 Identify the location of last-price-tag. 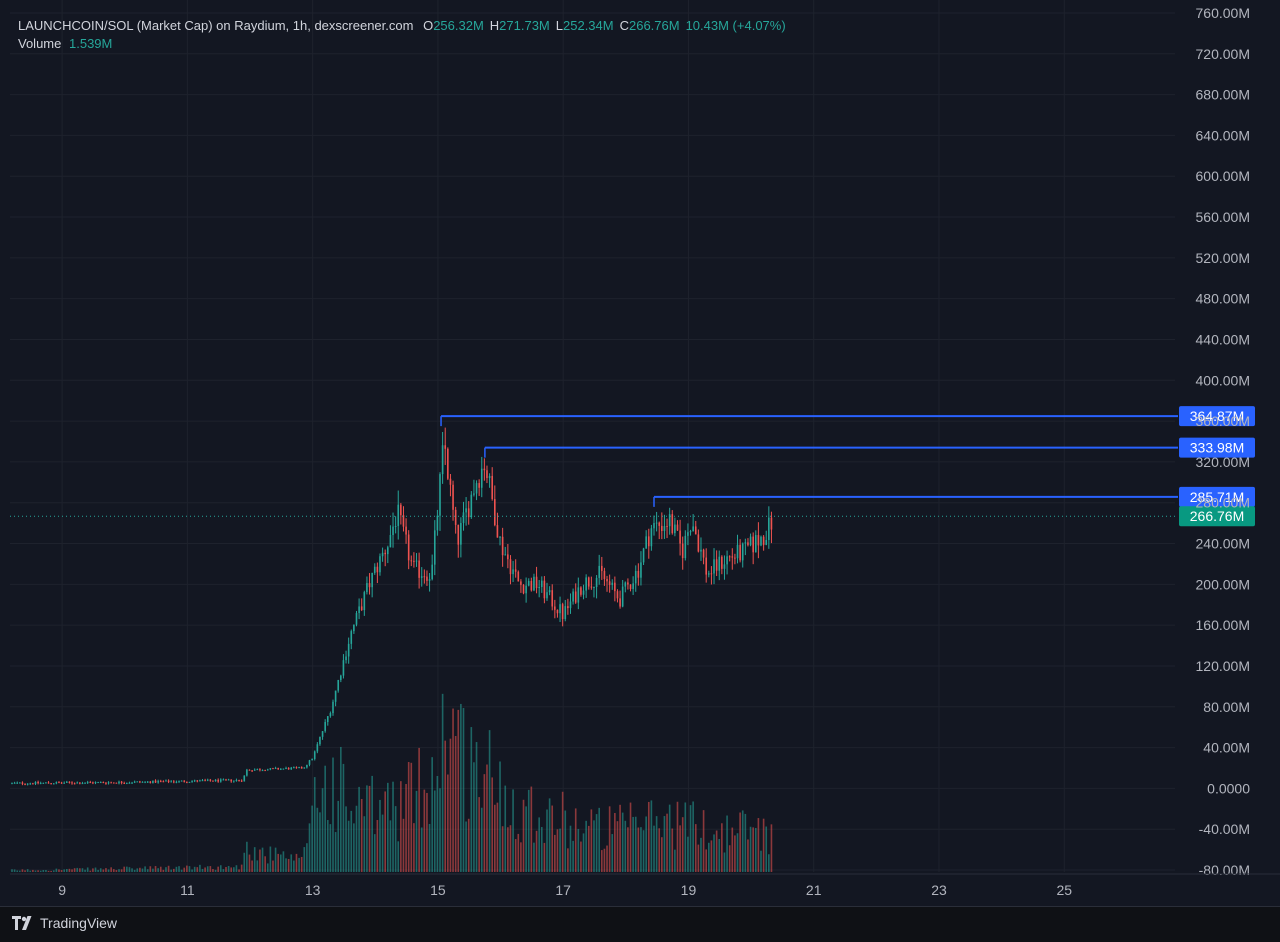
(1217, 516).